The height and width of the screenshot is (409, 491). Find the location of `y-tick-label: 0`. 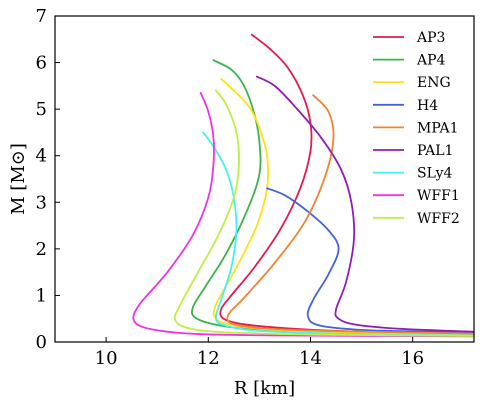

y-tick-label: 0 is located at coordinates (41, 342).